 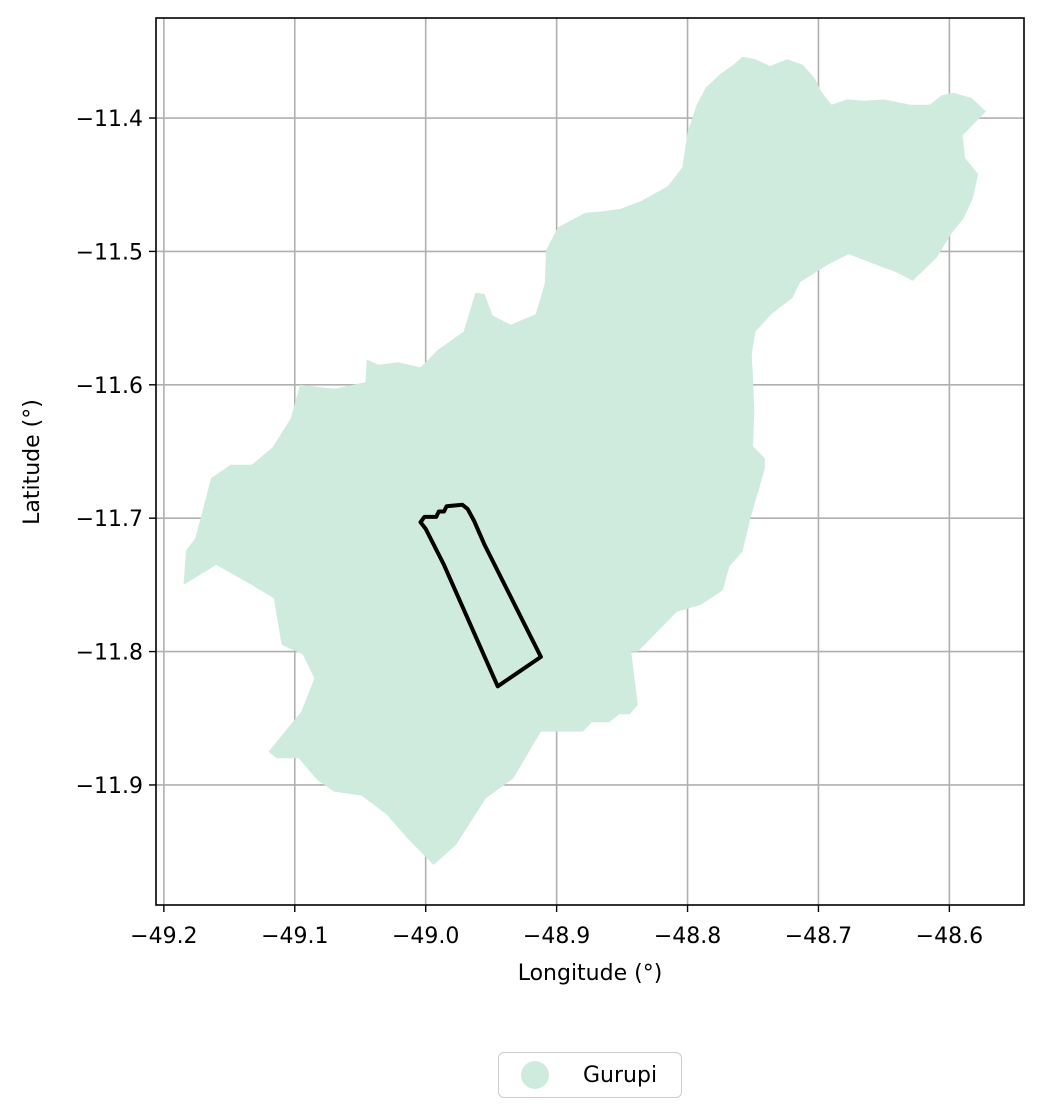 I want to click on x-tick-label: −48.9, so click(x=556, y=936).